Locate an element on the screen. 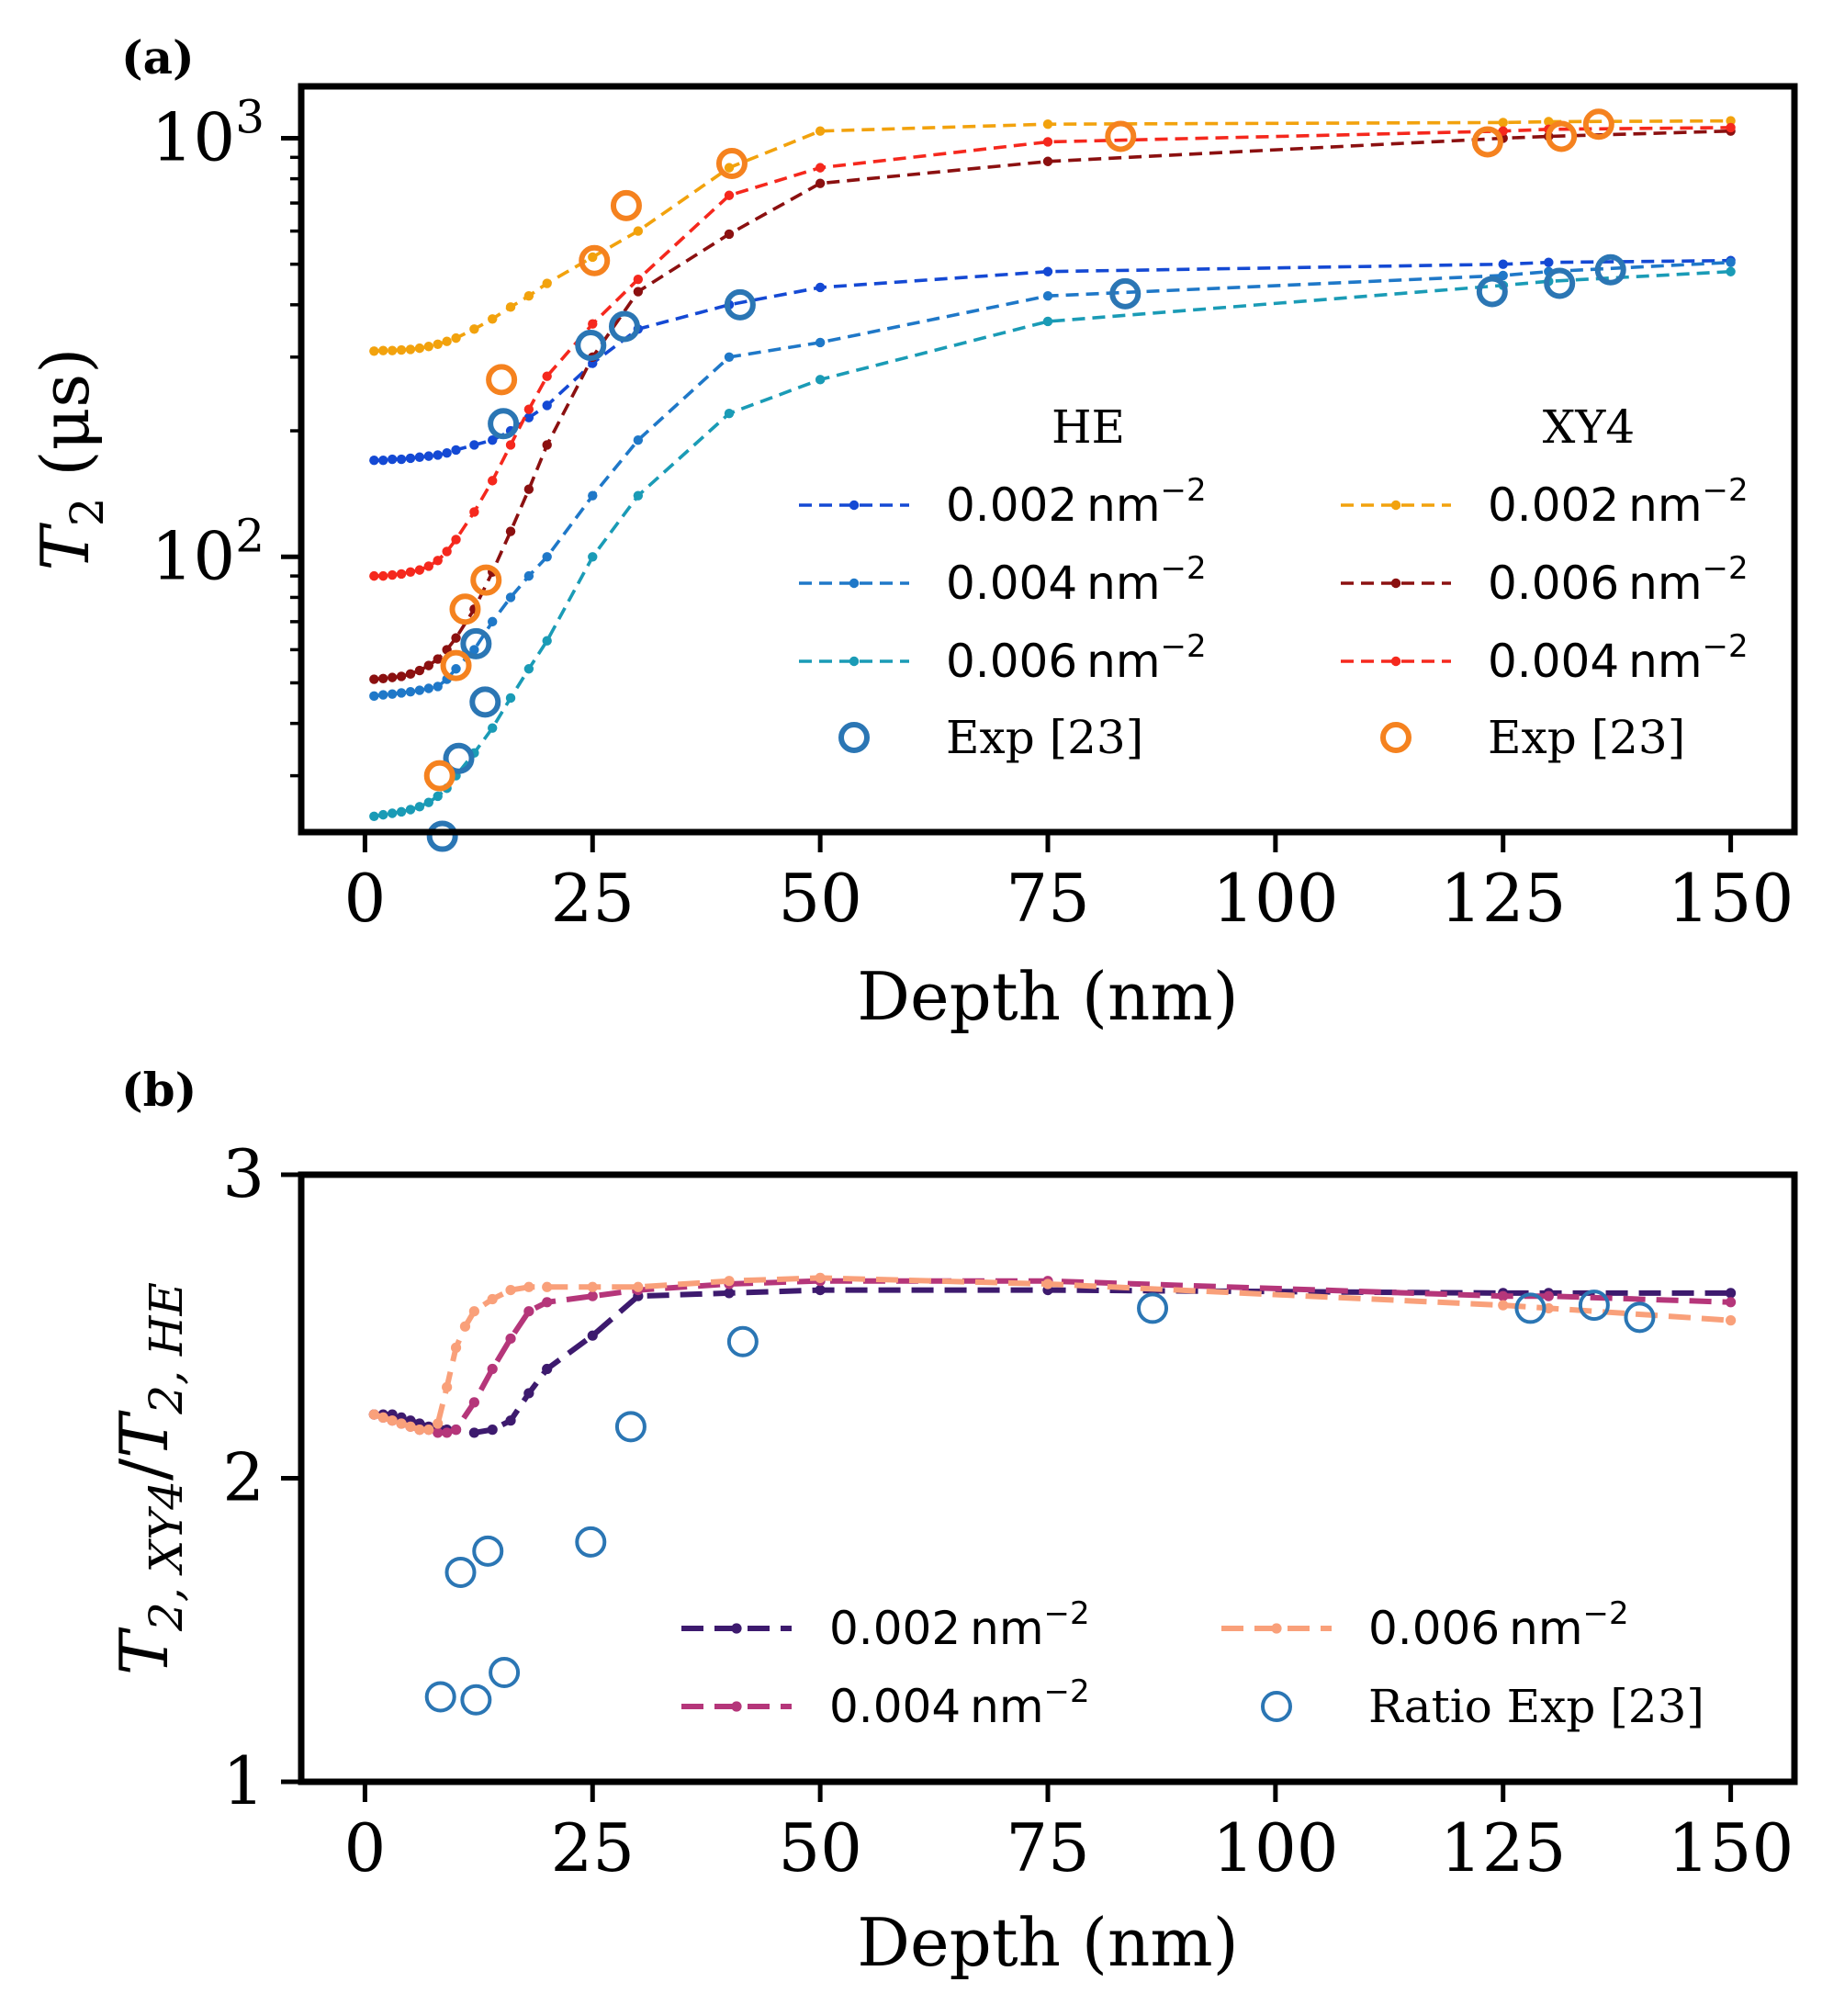 The height and width of the screenshot is (2016, 1822). panel-a-legend-he-0-004-nm-label: 0.004 nm−2 is located at coordinates (1076, 580).